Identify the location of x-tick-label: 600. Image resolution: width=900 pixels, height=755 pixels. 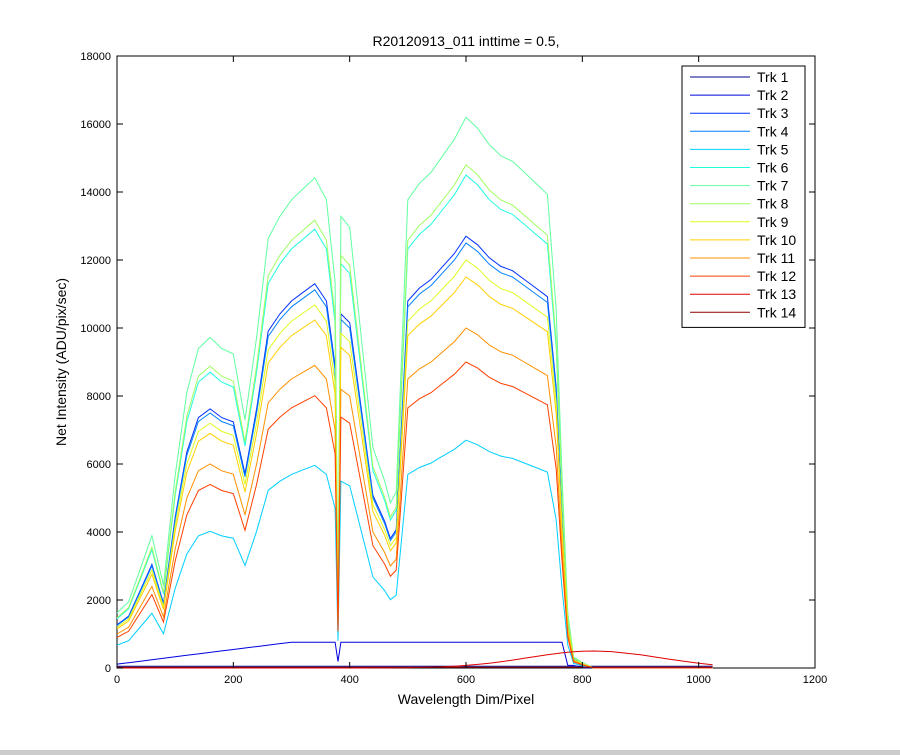
(466, 680).